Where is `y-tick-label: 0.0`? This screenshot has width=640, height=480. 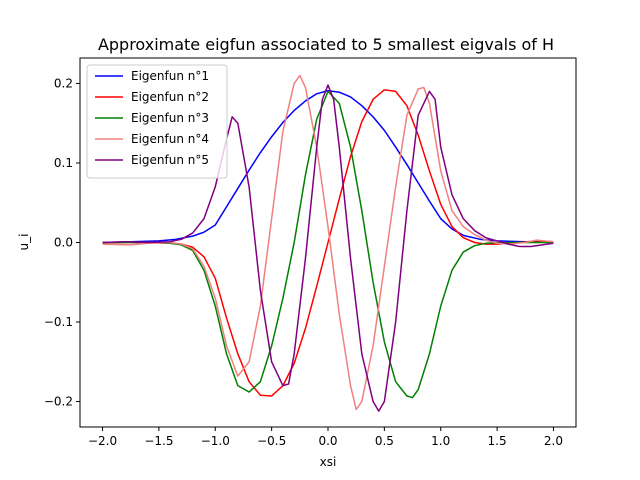 y-tick-label: 0.0 is located at coordinates (63, 243).